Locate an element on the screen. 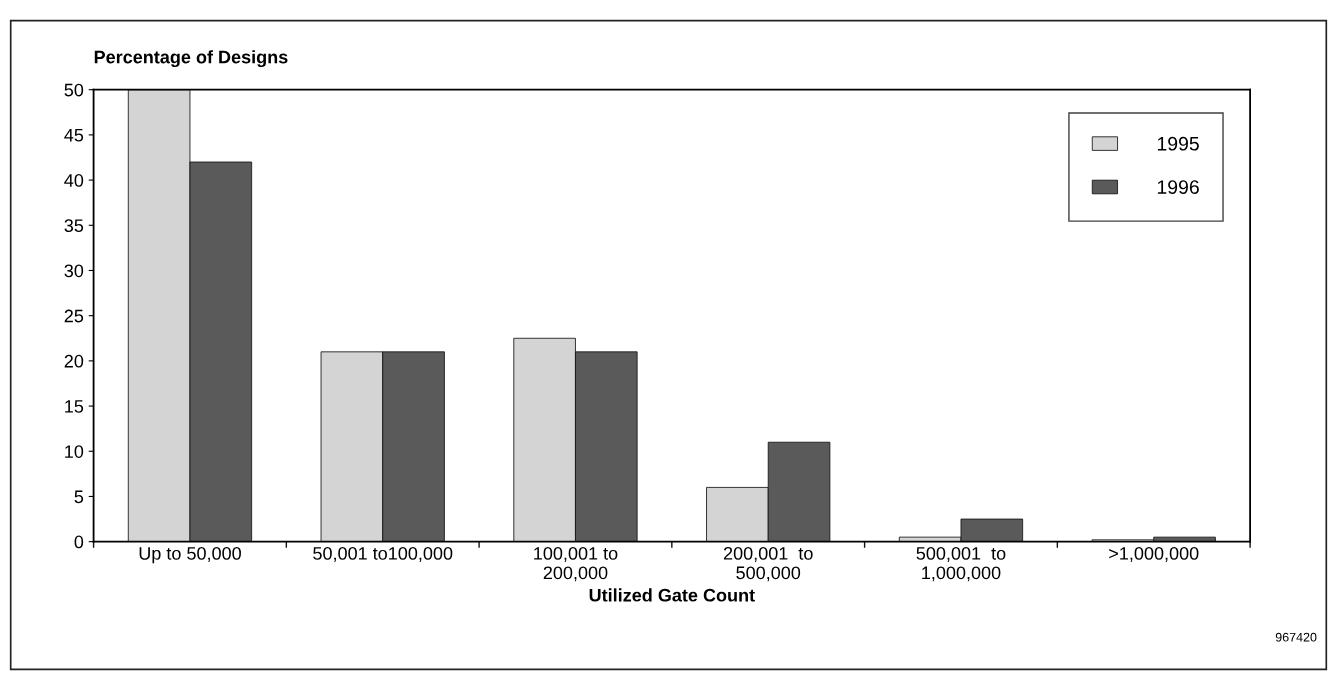 The height and width of the screenshot is (690, 1337). y-tick-label: 25 is located at coordinates (74, 316).